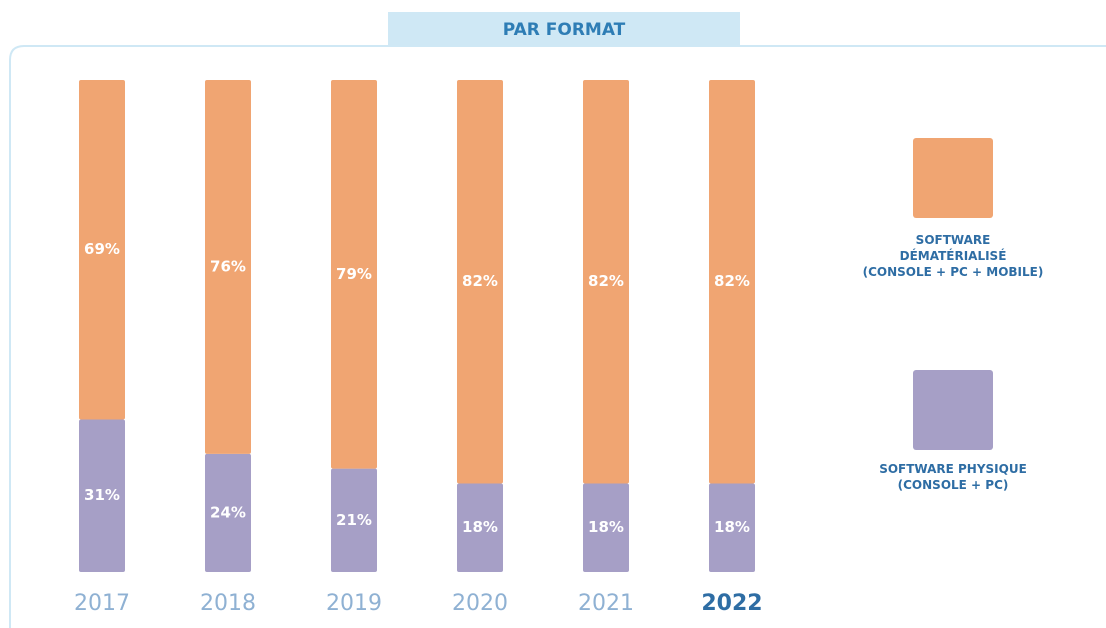  I want to click on value-label: 69%, so click(102, 249).